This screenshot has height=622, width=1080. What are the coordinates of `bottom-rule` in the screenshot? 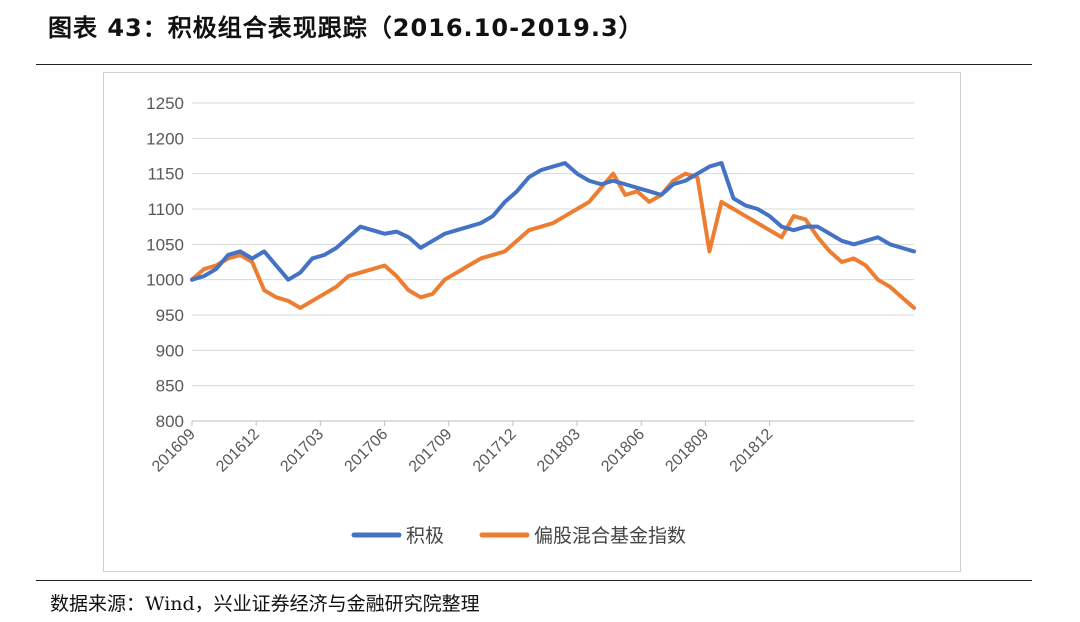 It's located at (534, 580).